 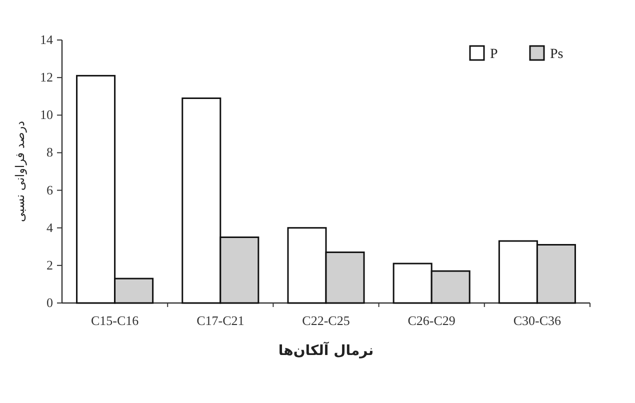 What do you see at coordinates (115, 320) in the screenshot?
I see `x-tick-label: C15-C16` at bounding box center [115, 320].